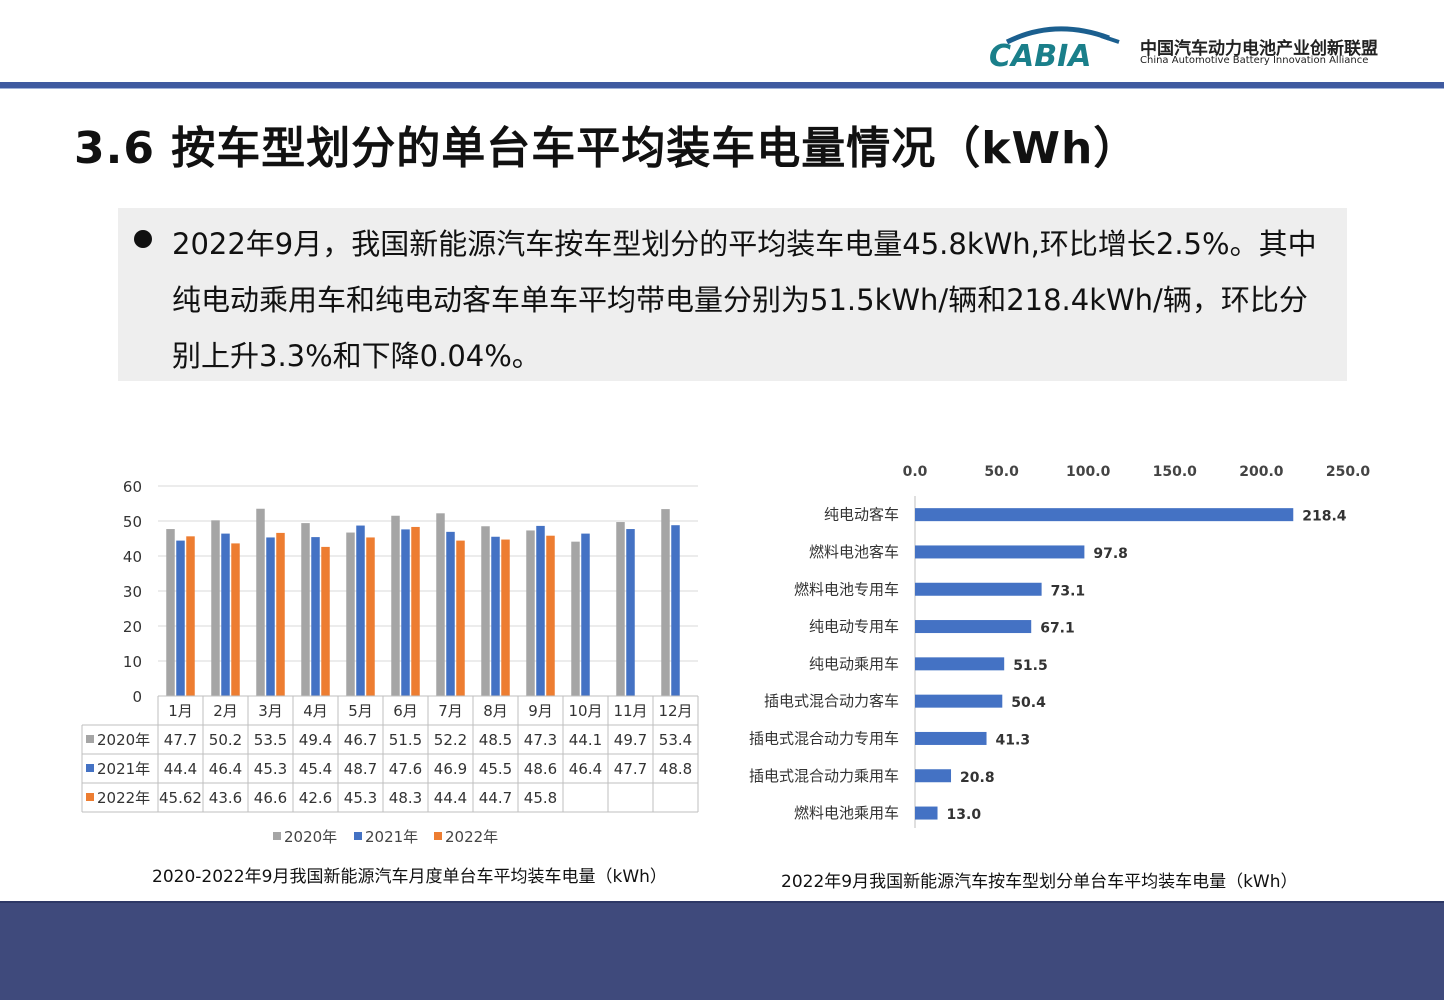 The width and height of the screenshot is (1444, 1000). What do you see at coordinates (1013, 740) in the screenshot?
I see `data-label: 41.3` at bounding box center [1013, 740].